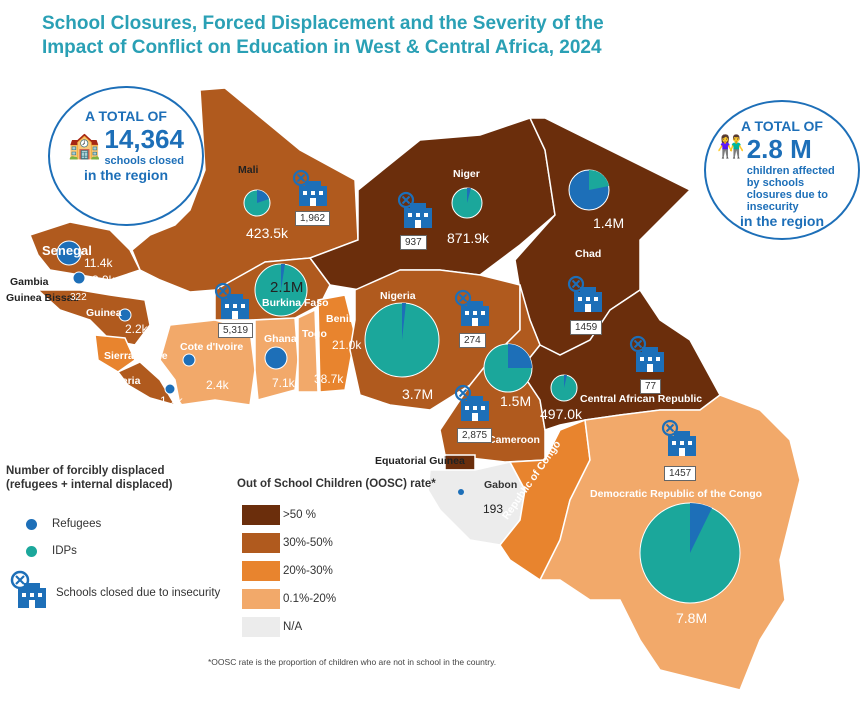  I want to click on pie-gambia, so click(79, 278).